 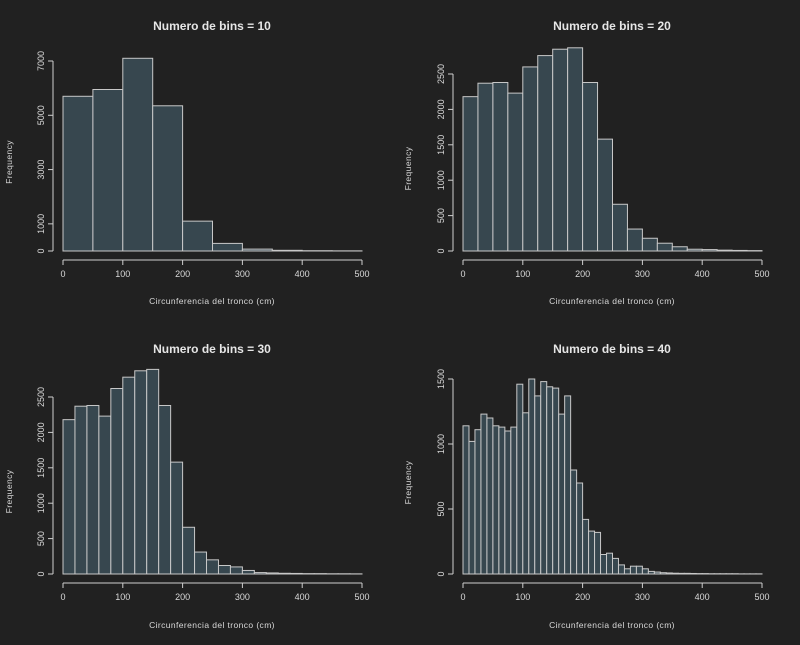 What do you see at coordinates (182, 274) in the screenshot?
I see `x-tick-label: 200` at bounding box center [182, 274].